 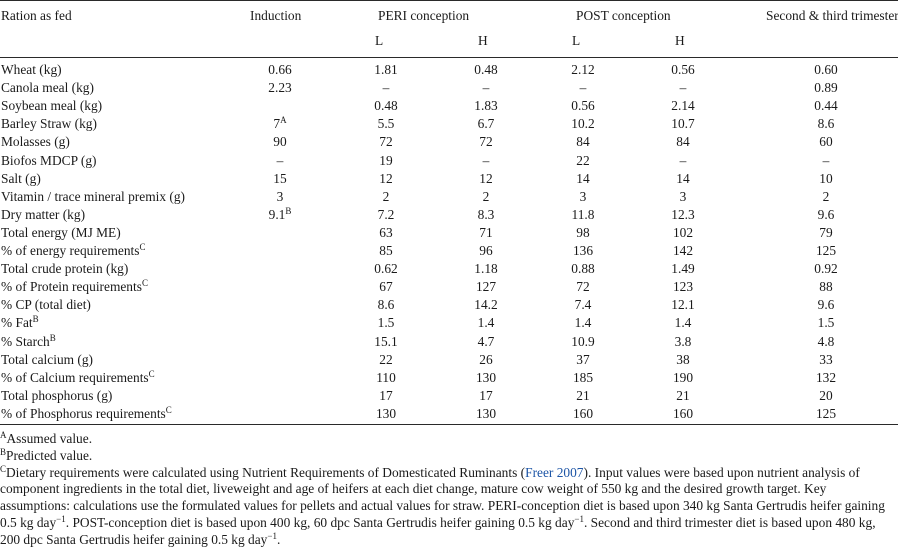 What do you see at coordinates (386, 106) in the screenshot?
I see `cell-peri-l: 0.48` at bounding box center [386, 106].